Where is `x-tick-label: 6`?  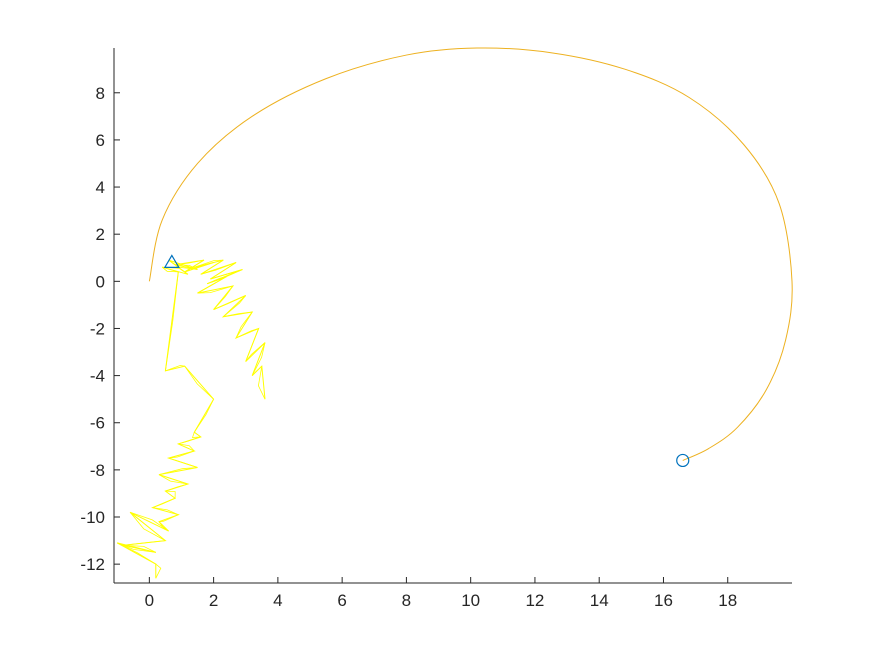
x-tick-label: 6 is located at coordinates (341, 600).